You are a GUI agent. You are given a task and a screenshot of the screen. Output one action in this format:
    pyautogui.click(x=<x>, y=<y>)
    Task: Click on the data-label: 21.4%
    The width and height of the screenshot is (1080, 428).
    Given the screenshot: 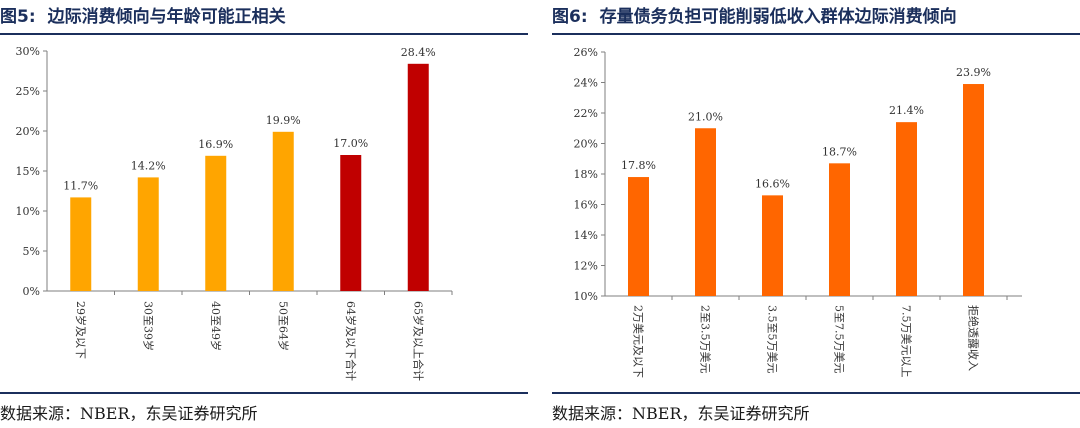 What is the action you would take?
    pyautogui.click(x=906, y=110)
    